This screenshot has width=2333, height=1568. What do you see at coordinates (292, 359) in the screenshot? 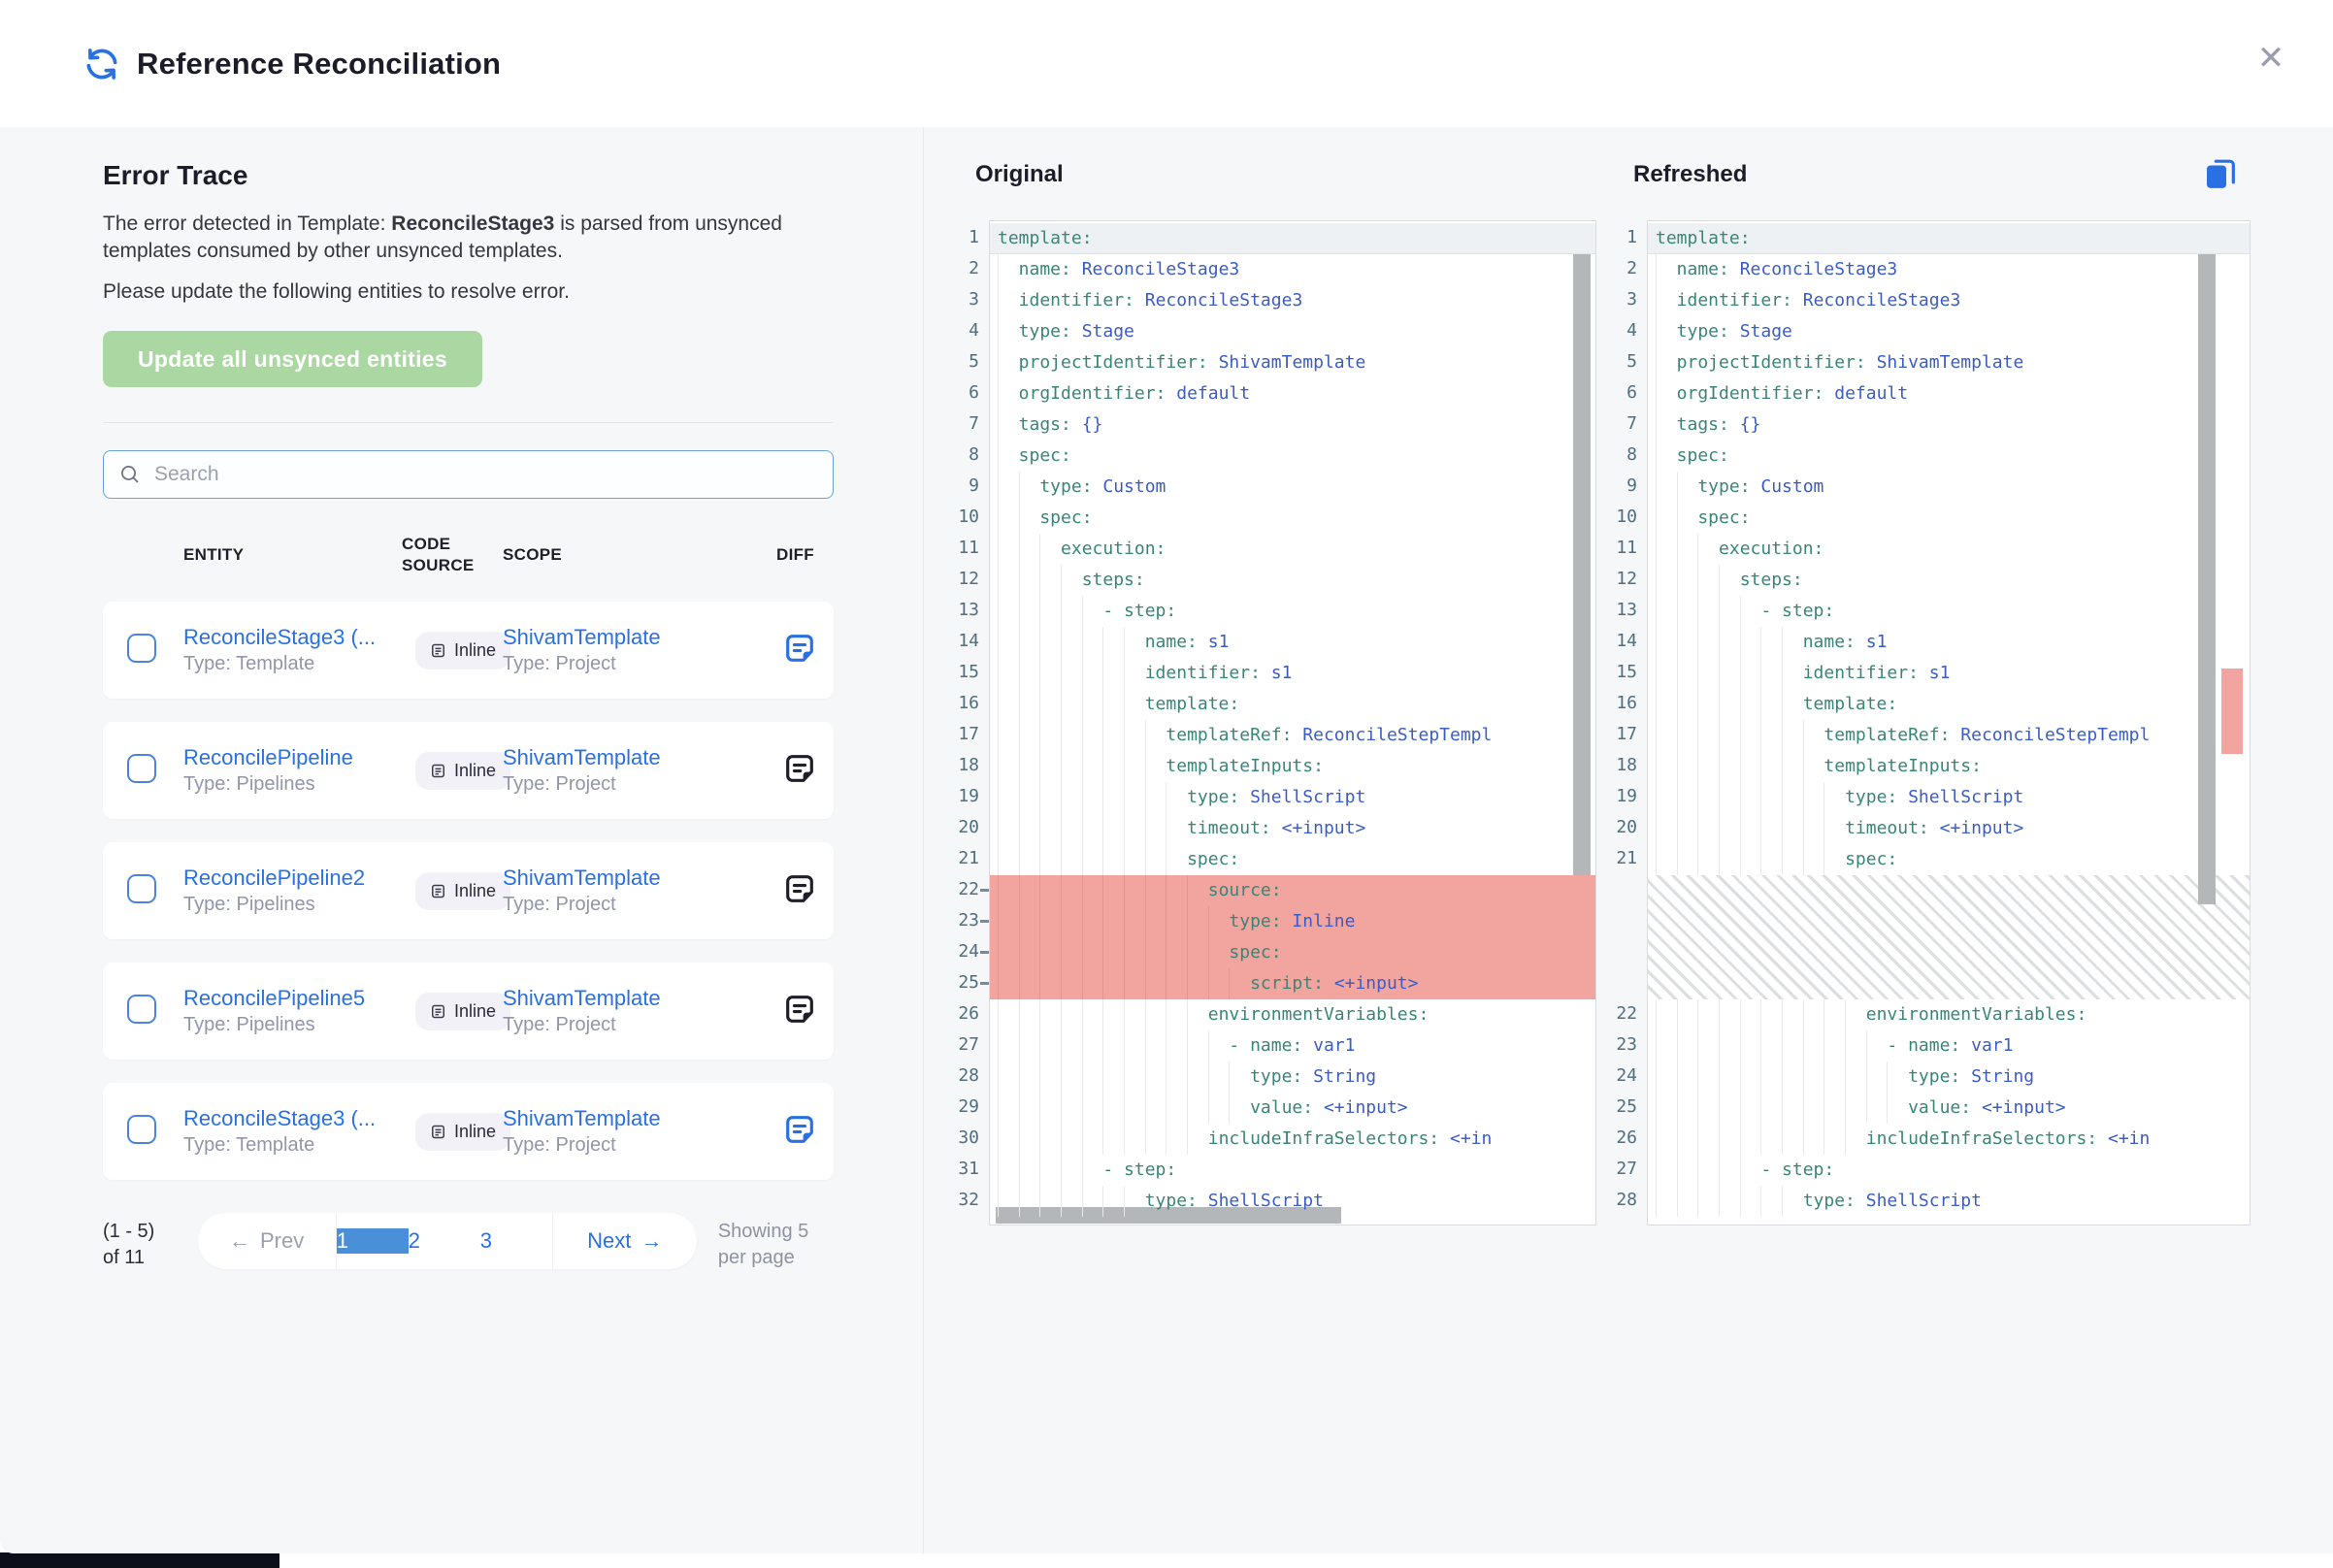
I see `update-all-unsynced-entities-button: Update all unsynced entities` at bounding box center [292, 359].